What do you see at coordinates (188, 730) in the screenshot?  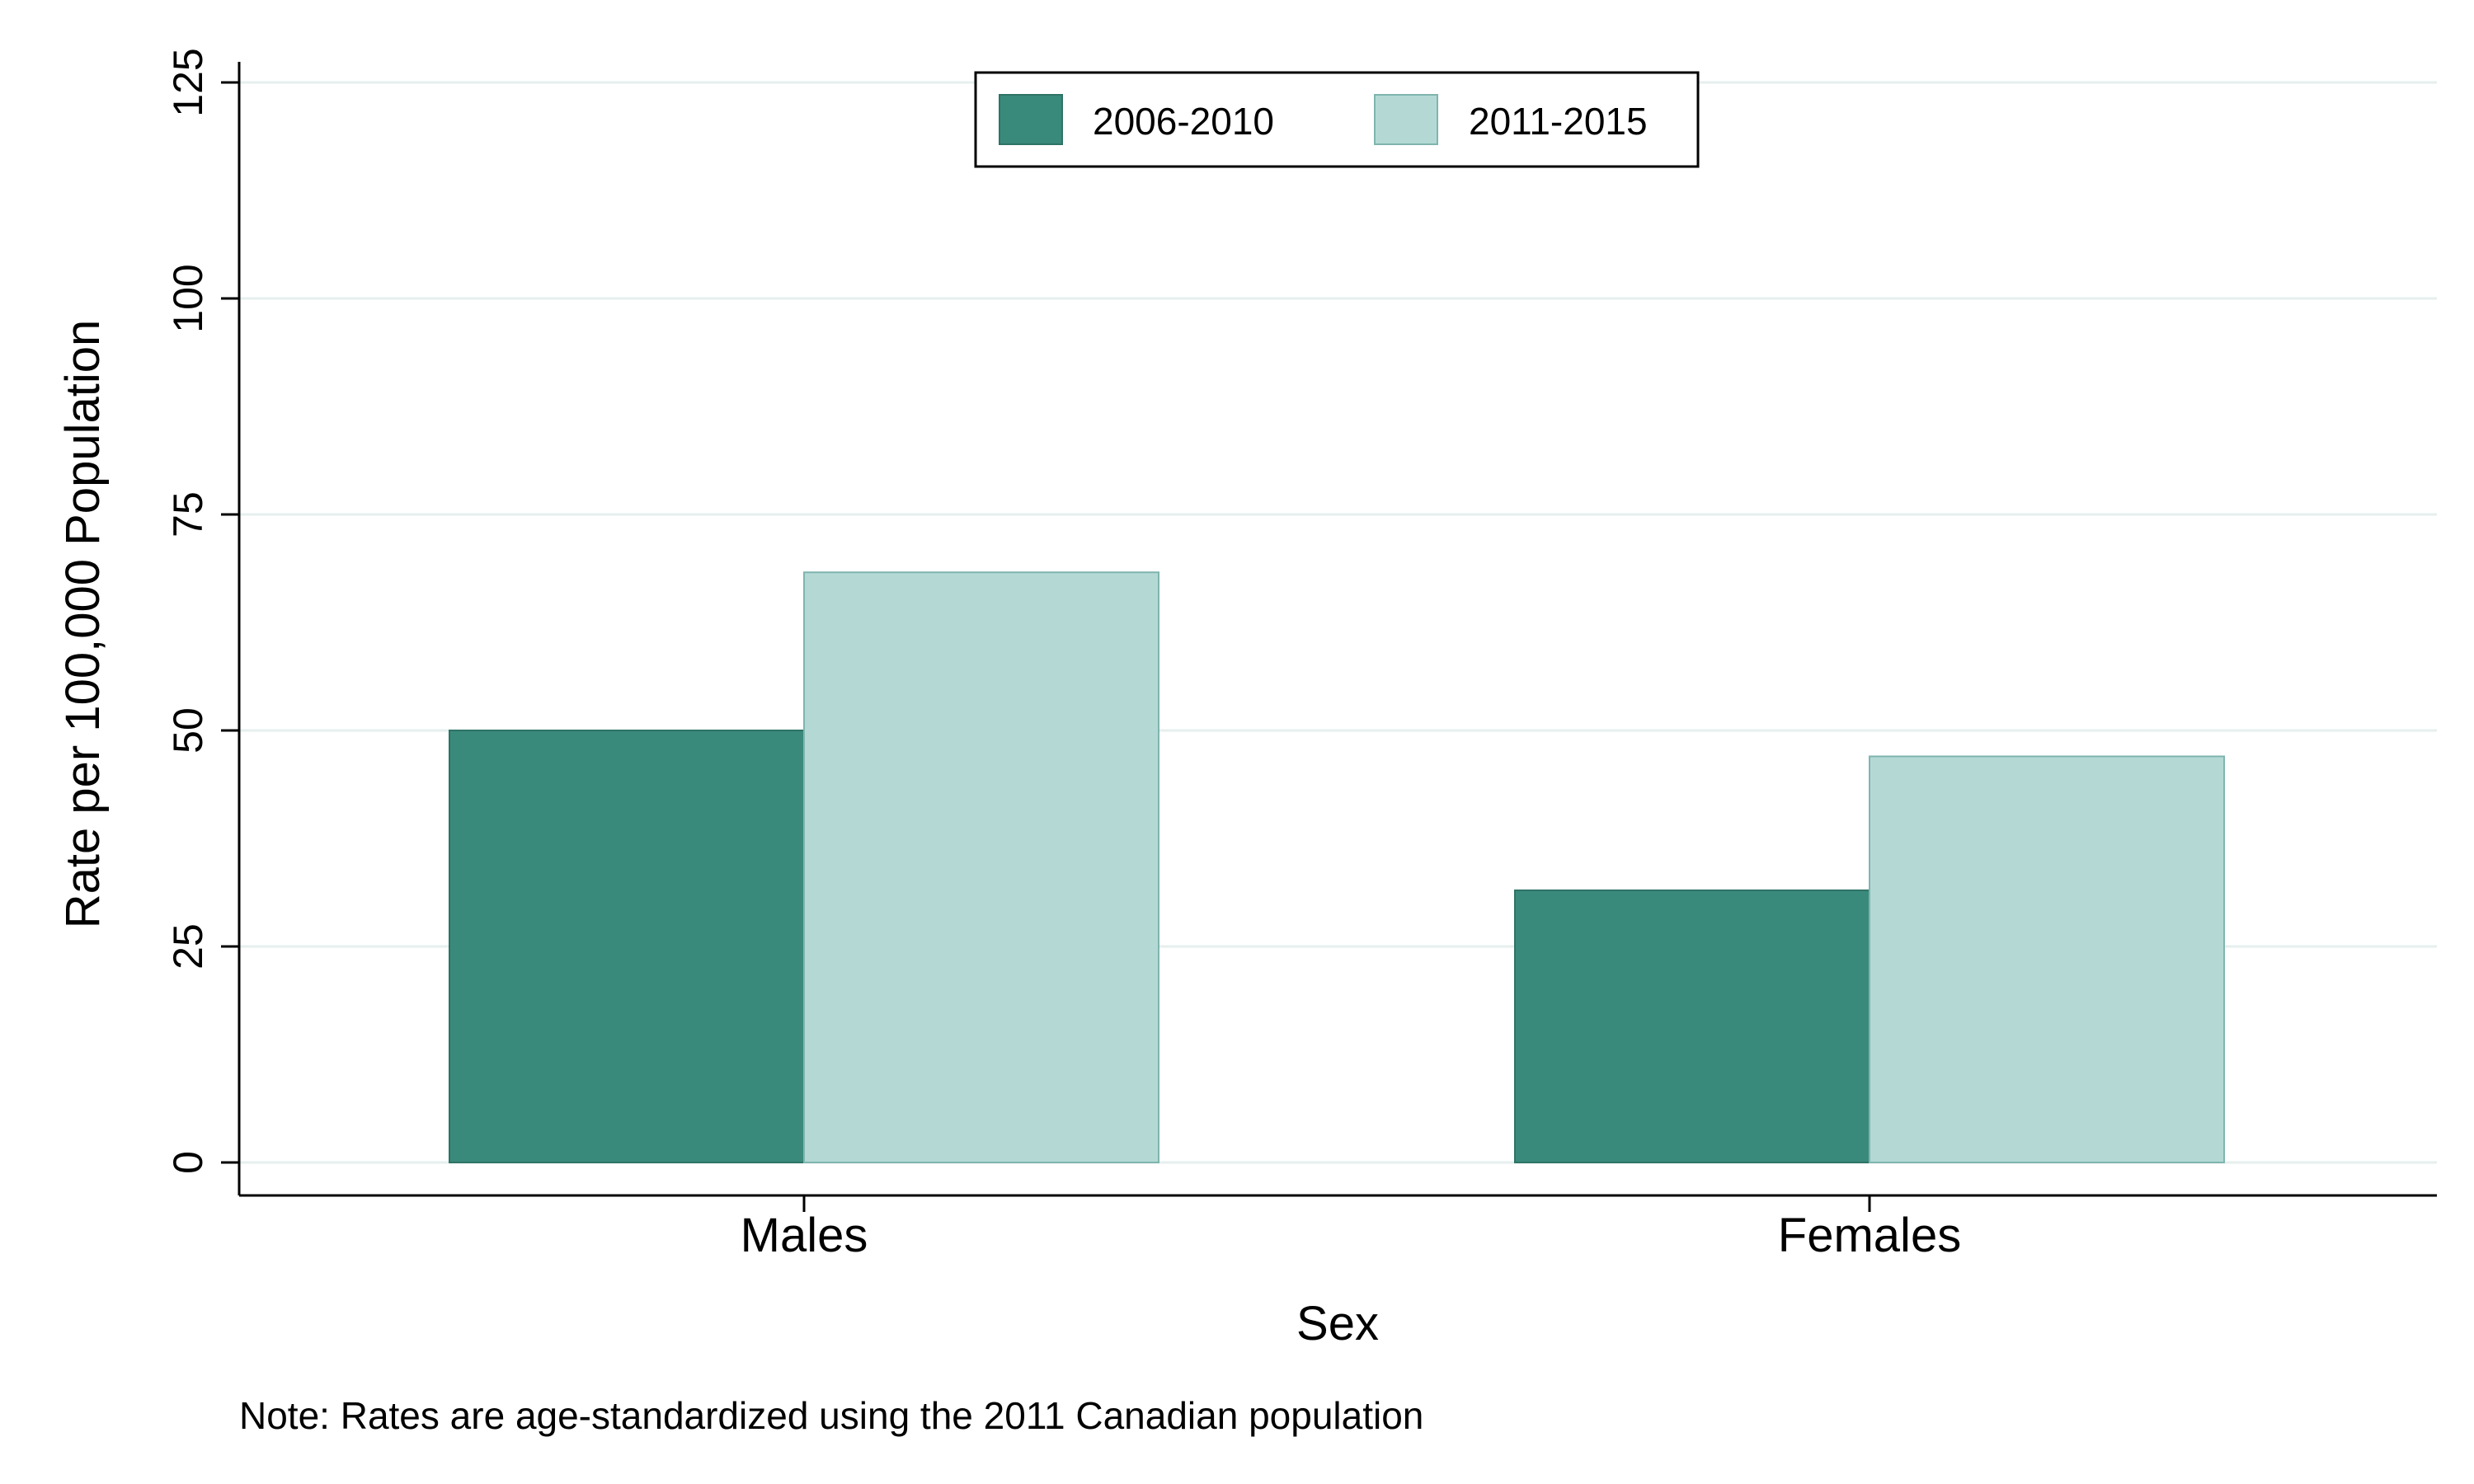 I see `y-tick-label: 50` at bounding box center [188, 730].